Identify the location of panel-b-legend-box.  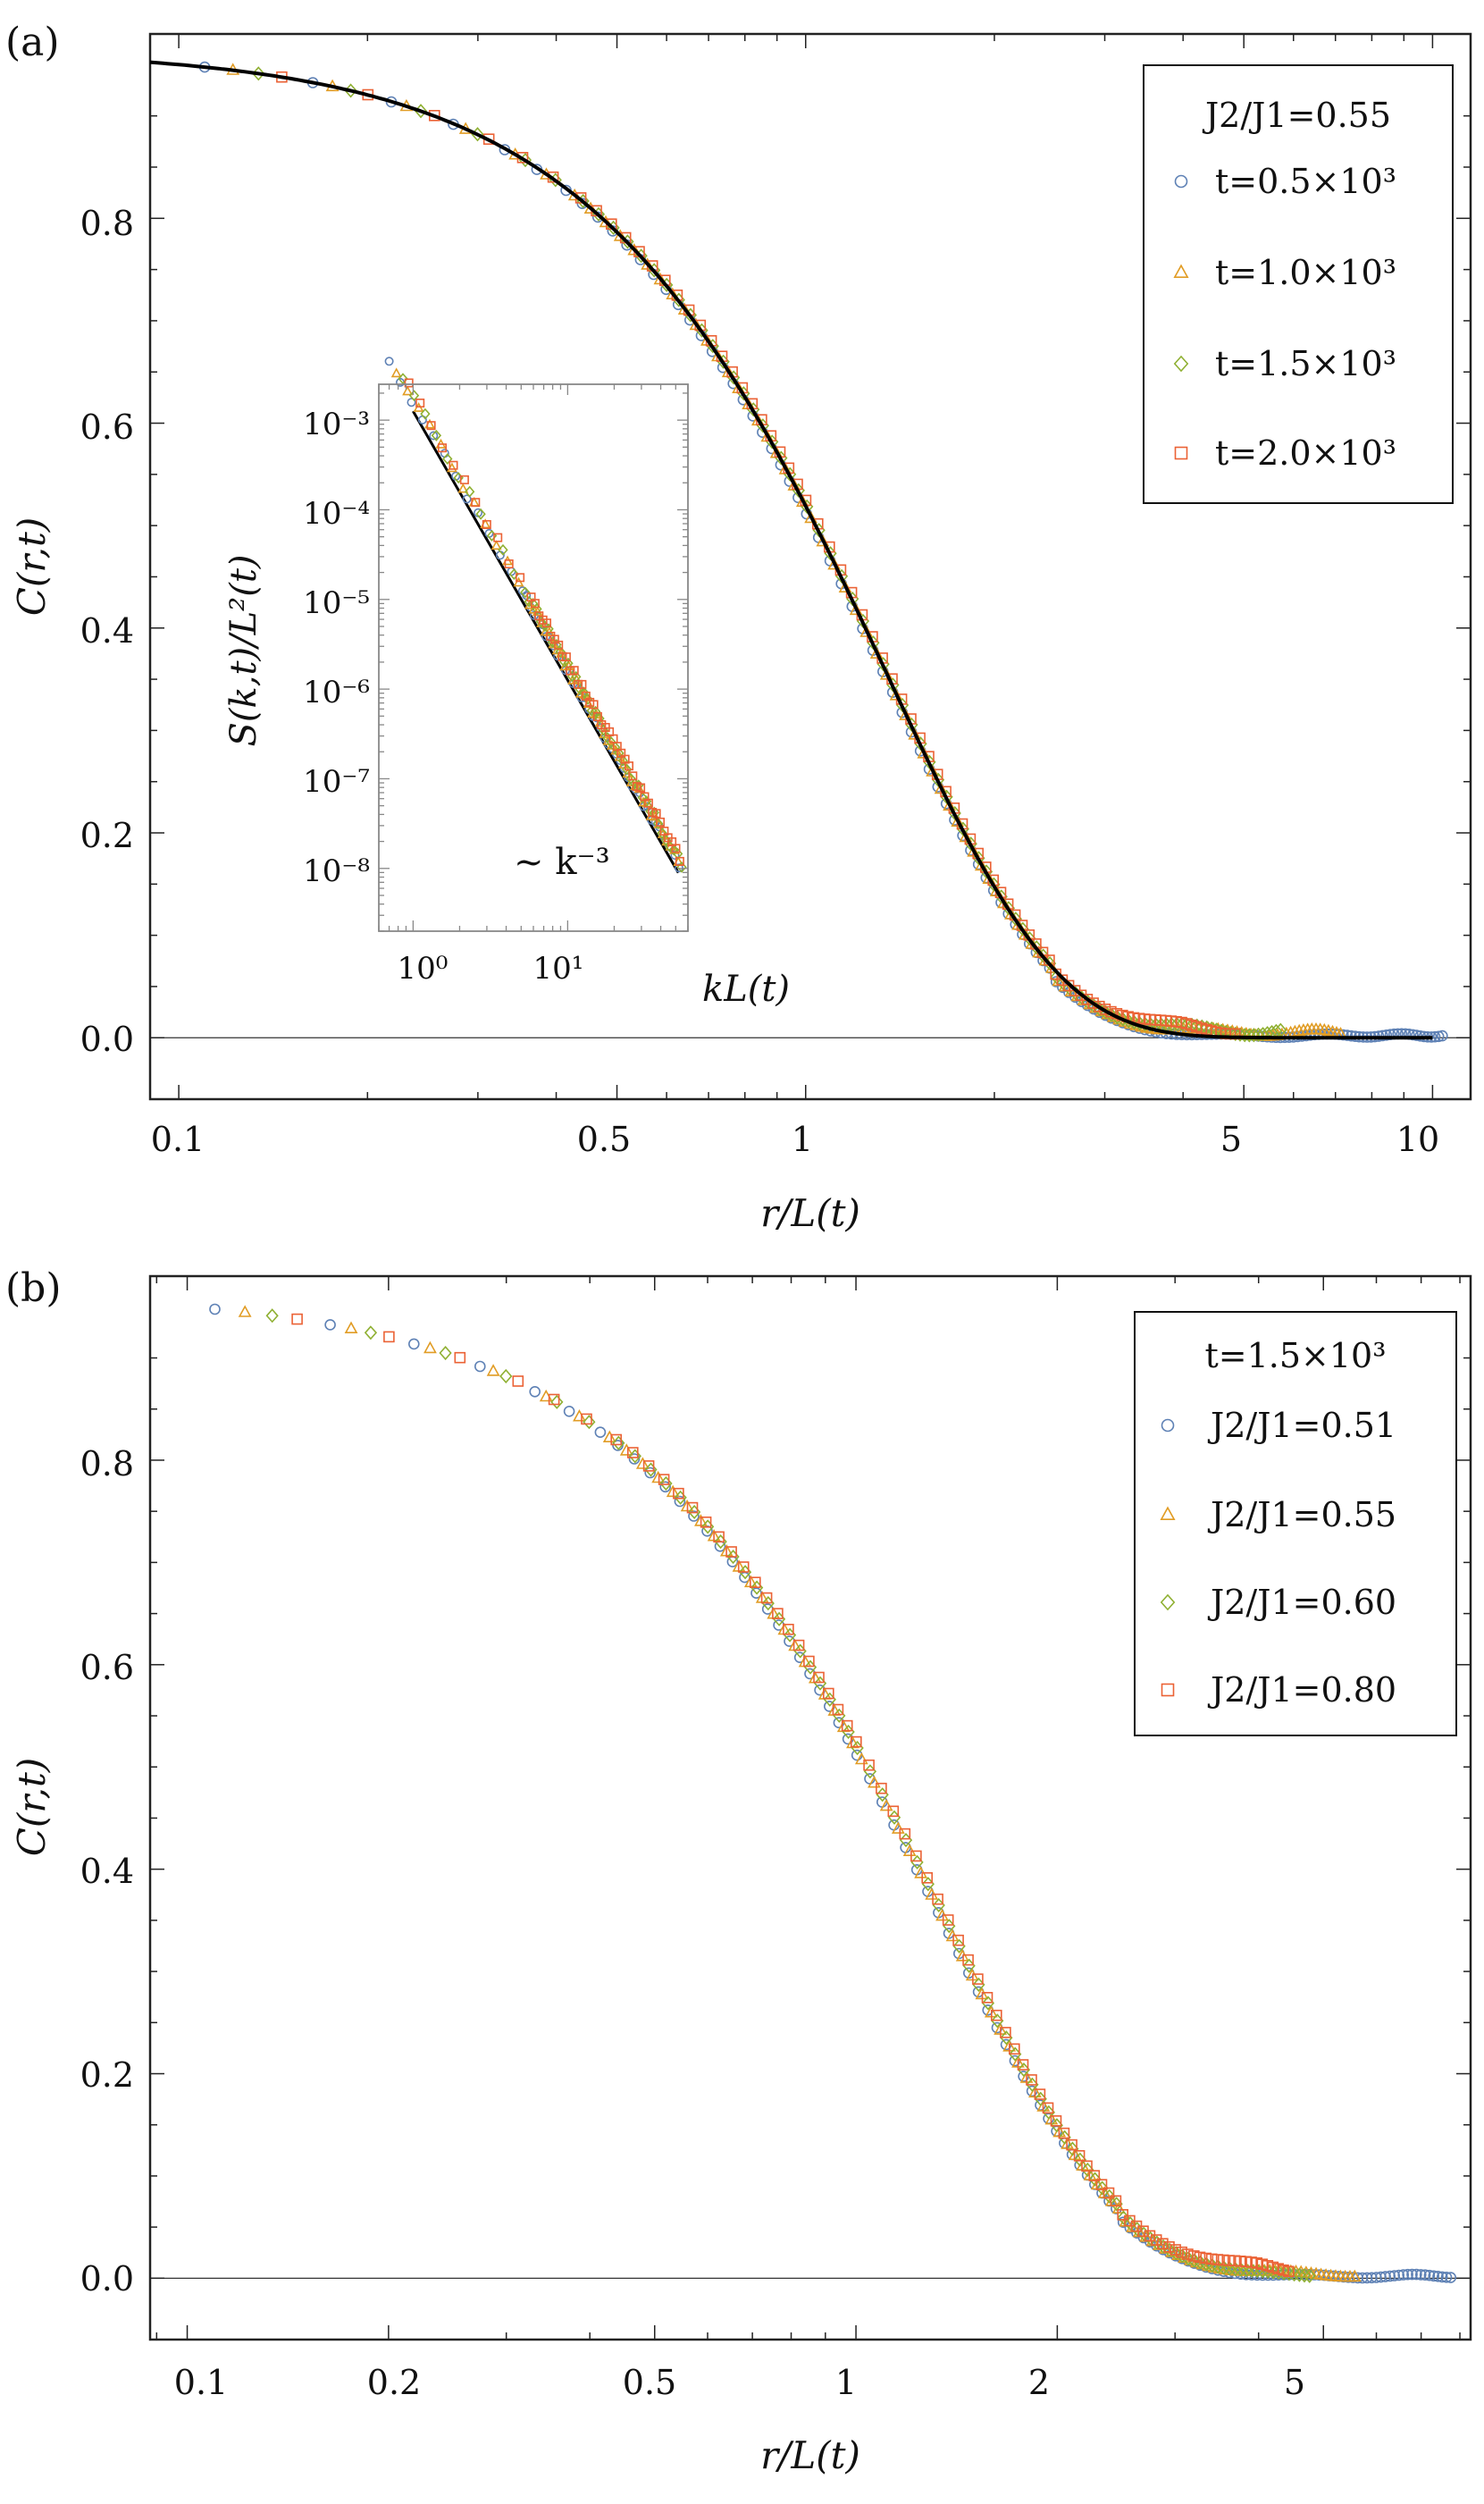
(1296, 1523).